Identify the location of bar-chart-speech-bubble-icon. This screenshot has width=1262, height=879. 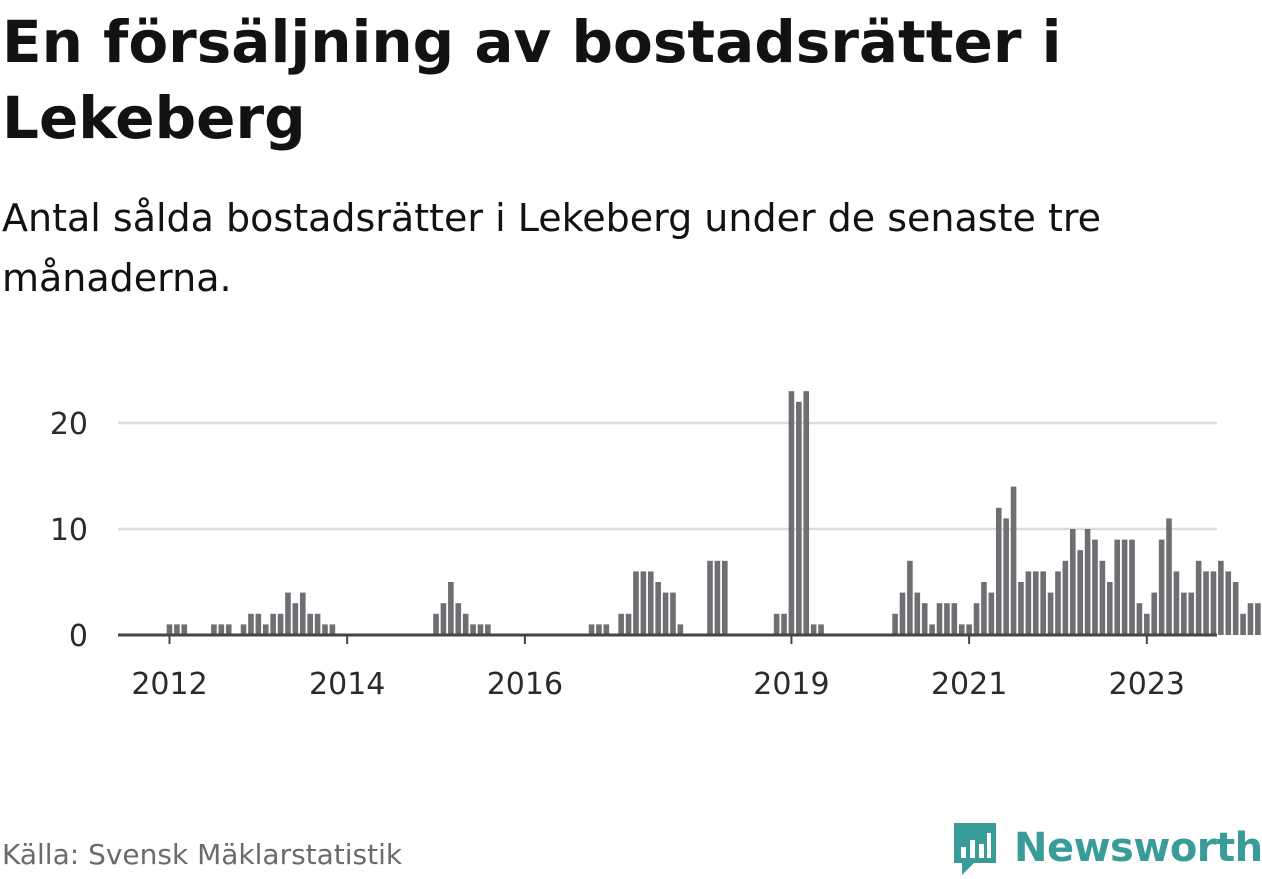
(975, 849).